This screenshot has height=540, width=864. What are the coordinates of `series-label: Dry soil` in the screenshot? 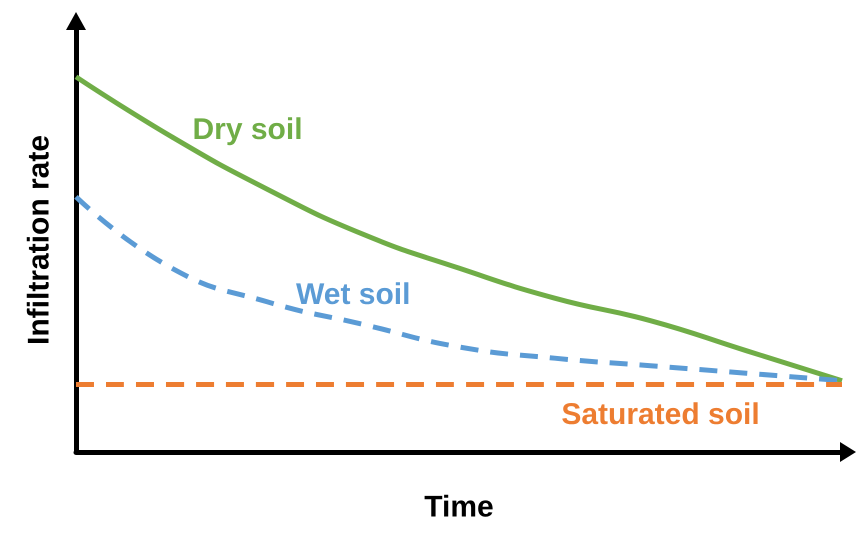 It's located at (247, 129).